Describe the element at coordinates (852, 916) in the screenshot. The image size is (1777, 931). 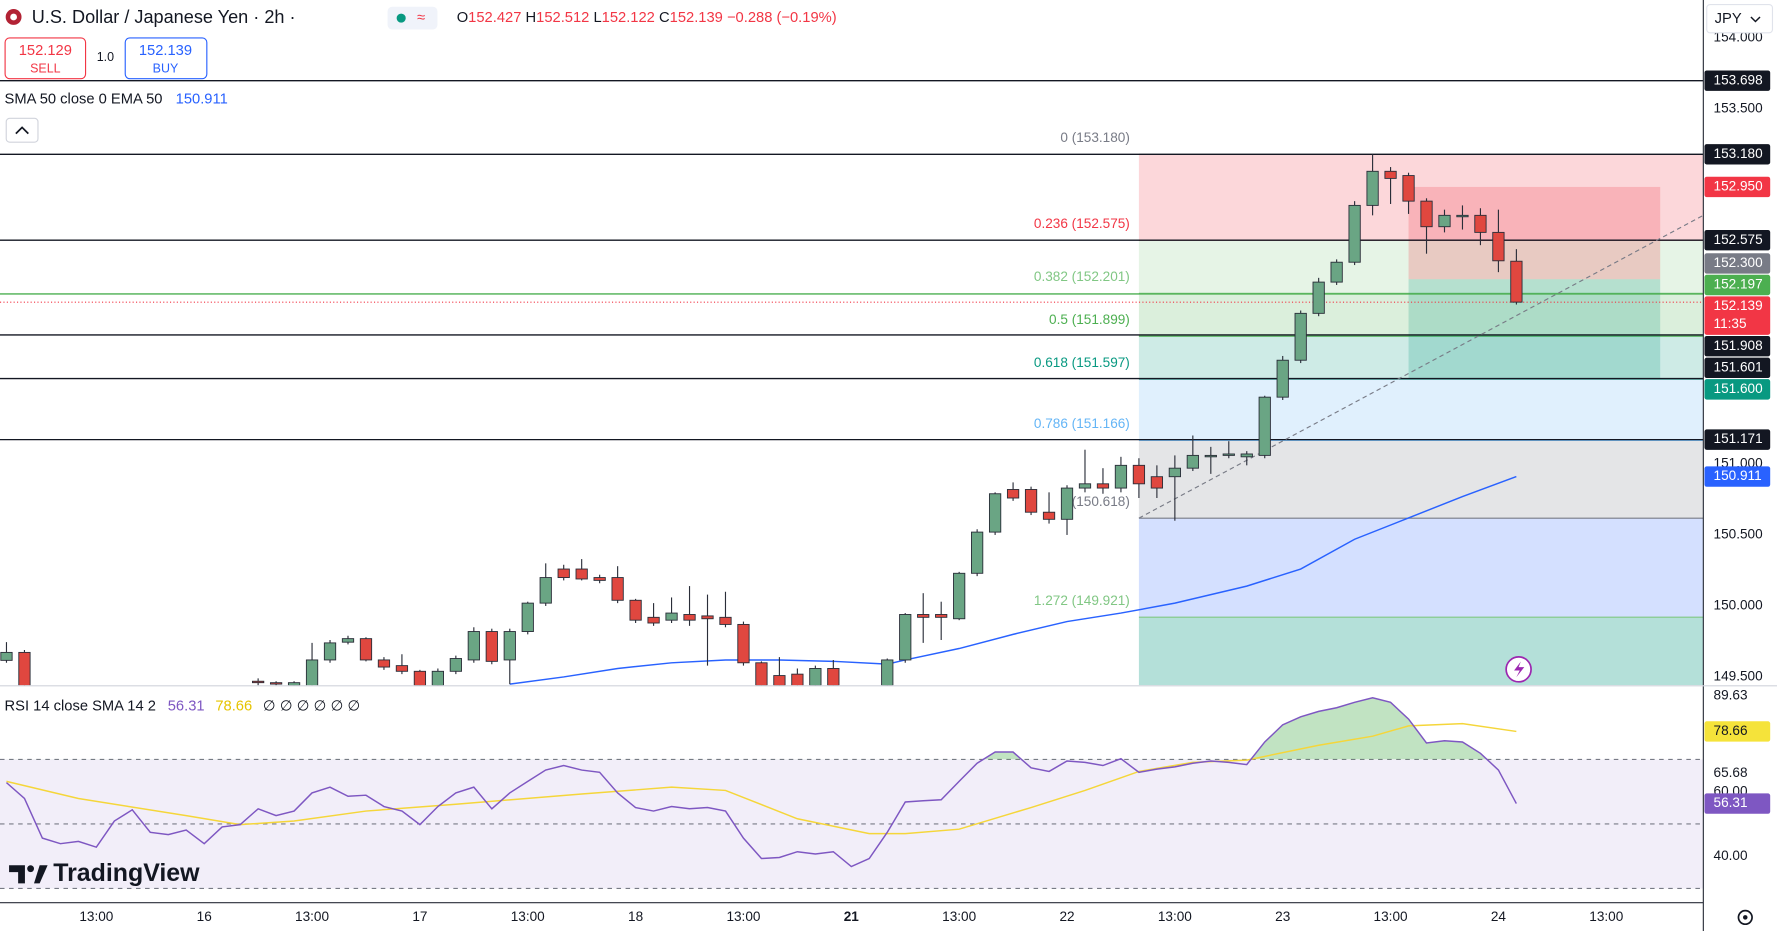
I see `time-axis-bg` at that location.